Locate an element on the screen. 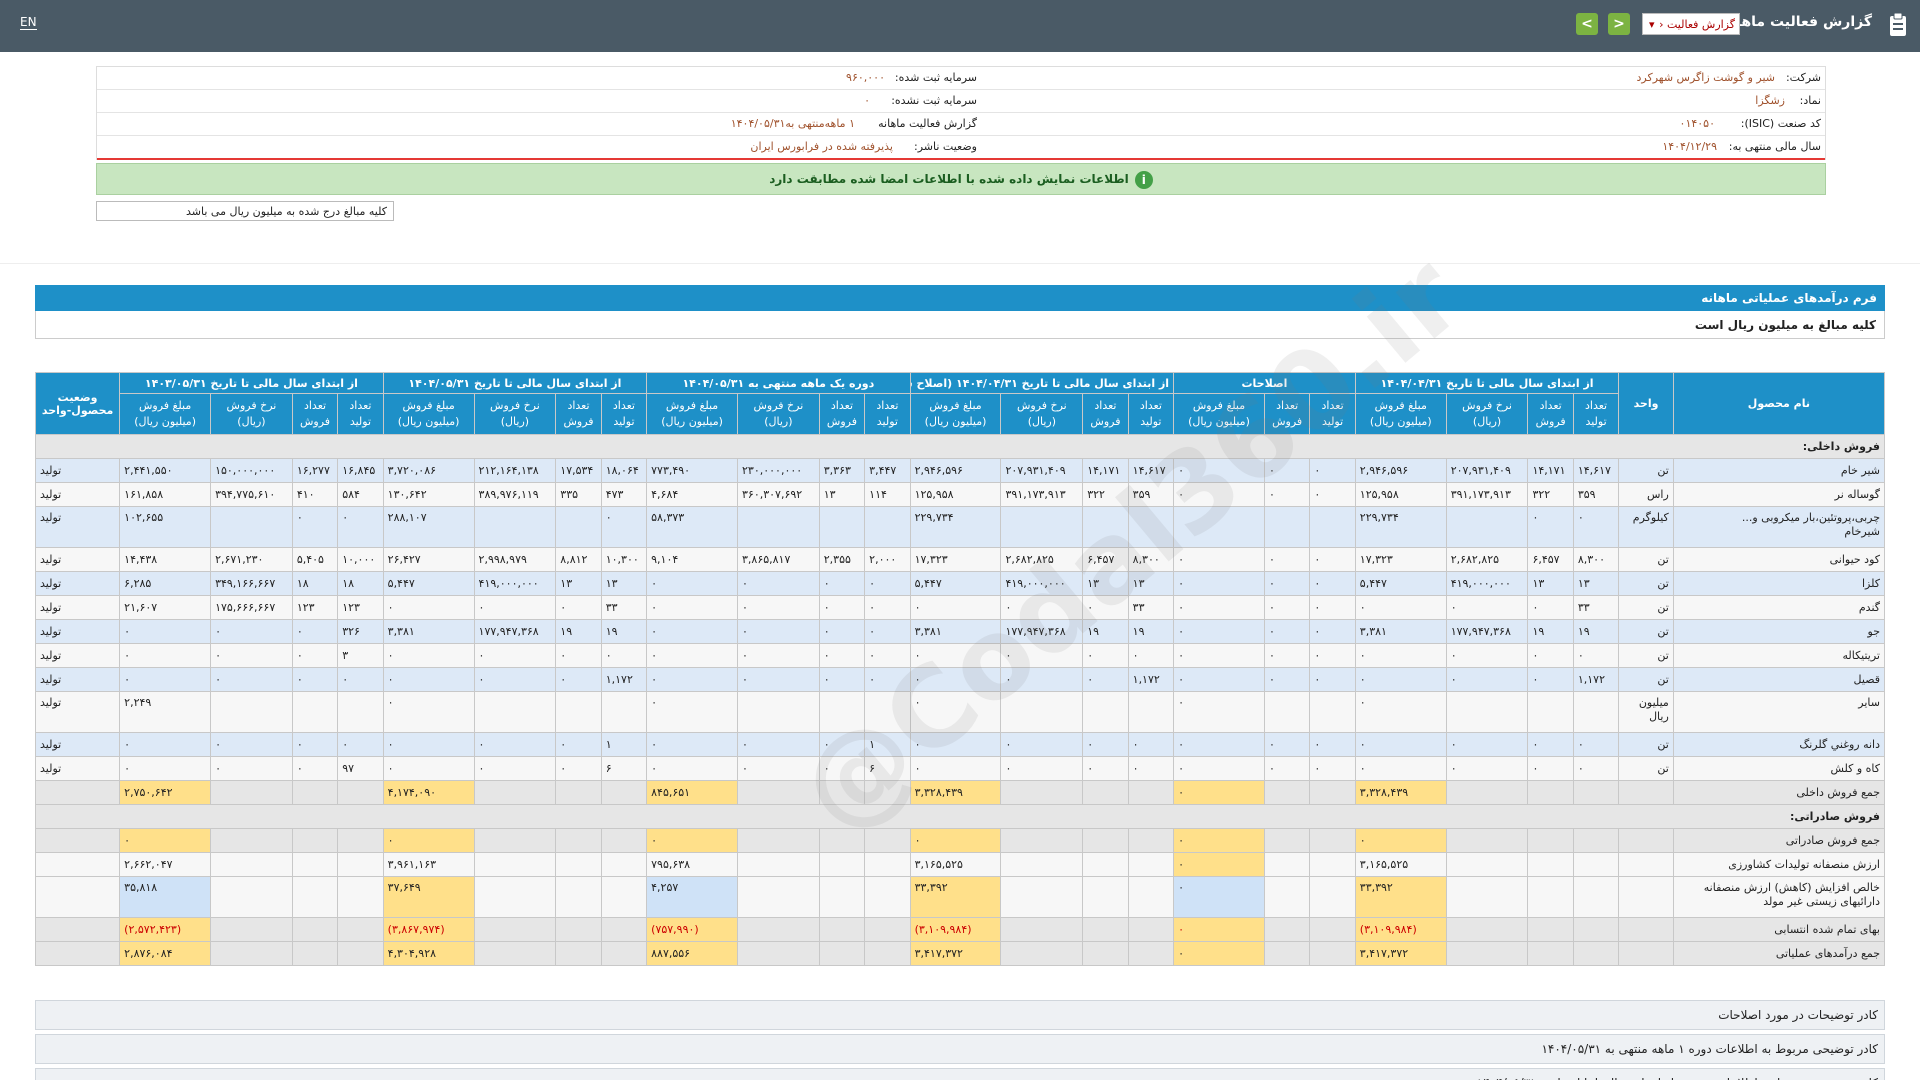 The width and height of the screenshot is (1920, 1080). table-cell: ۲۳۰,۰۰۰,۰۰۰ is located at coordinates (778, 470).